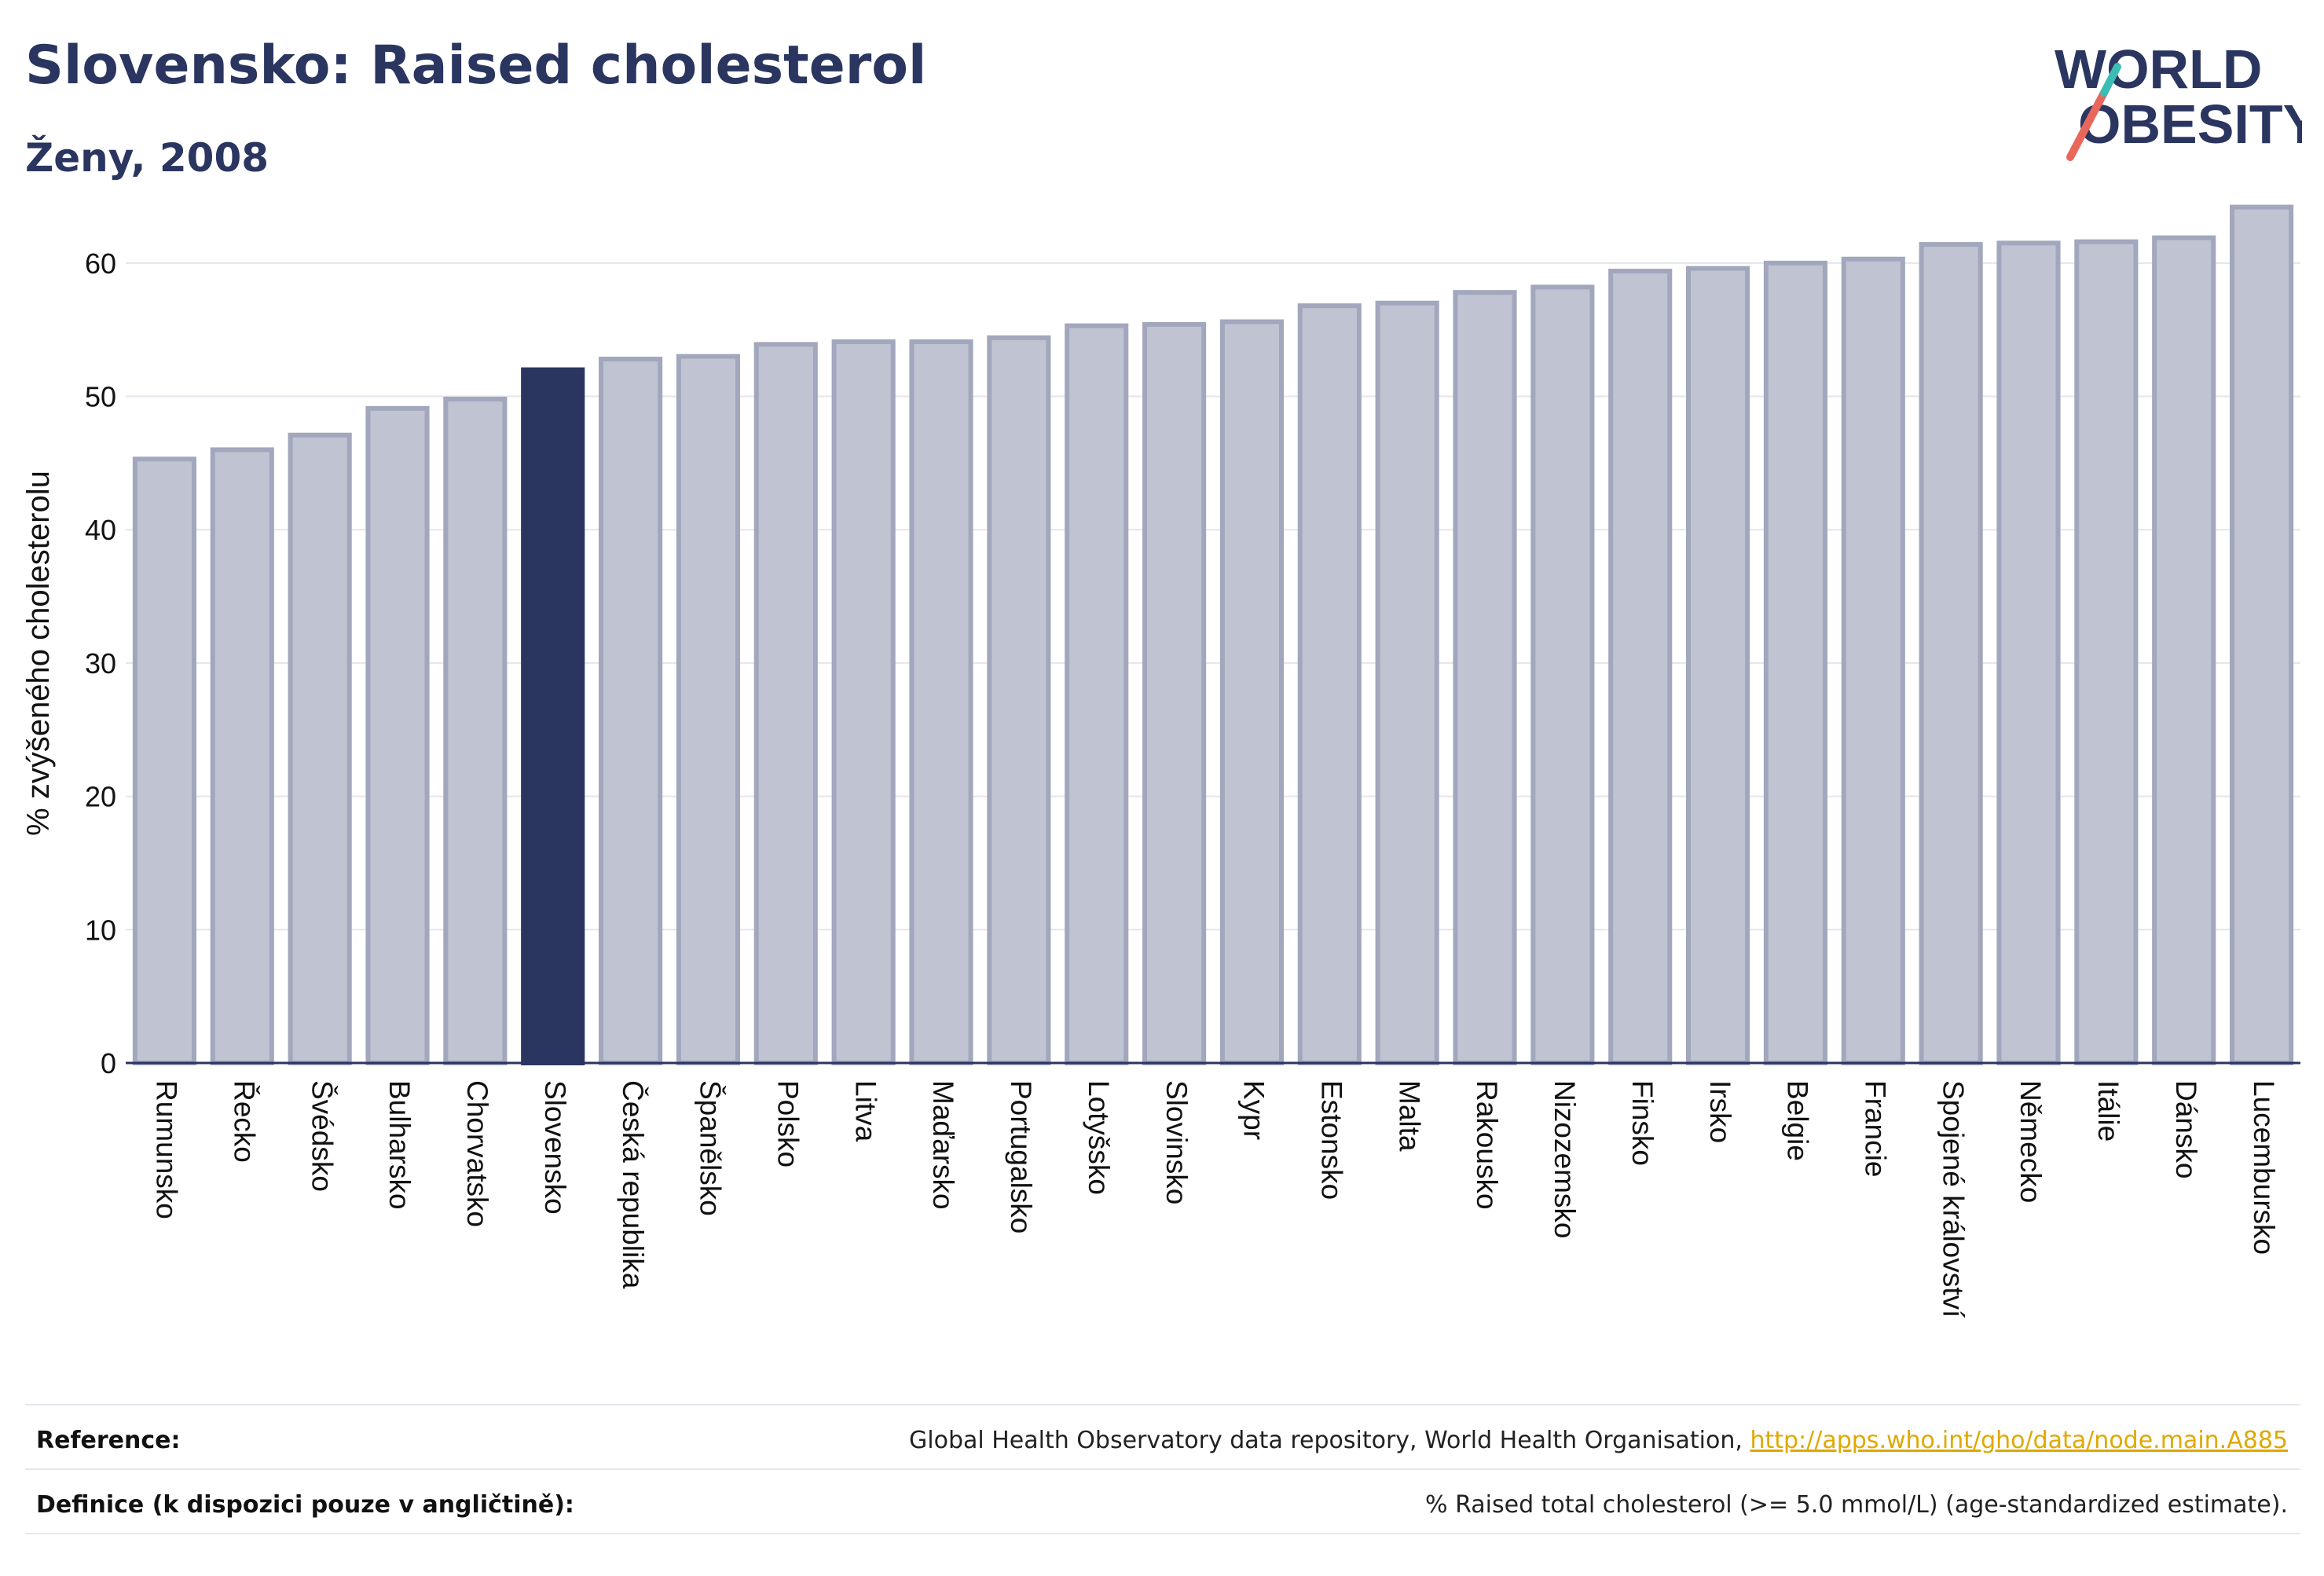 The height and width of the screenshot is (1576, 2324). Describe the element at coordinates (242, 756) in the screenshot. I see `bar-Řecko` at that location.